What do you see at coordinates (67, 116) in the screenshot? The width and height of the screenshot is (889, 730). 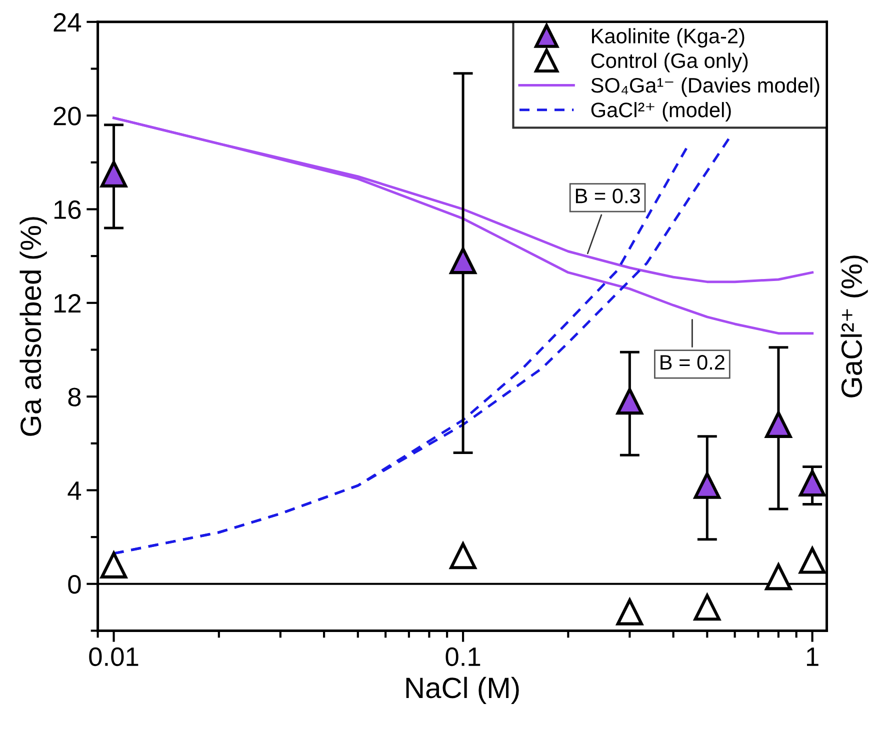 I see `y-tick-label: 20` at bounding box center [67, 116].